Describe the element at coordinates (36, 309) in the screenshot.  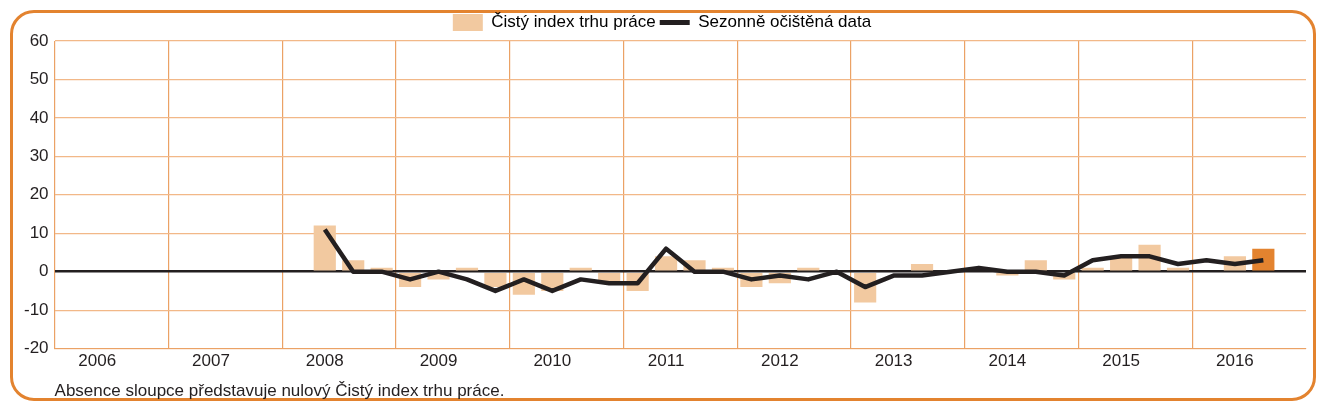
I see `y-tick-label: -10` at that location.